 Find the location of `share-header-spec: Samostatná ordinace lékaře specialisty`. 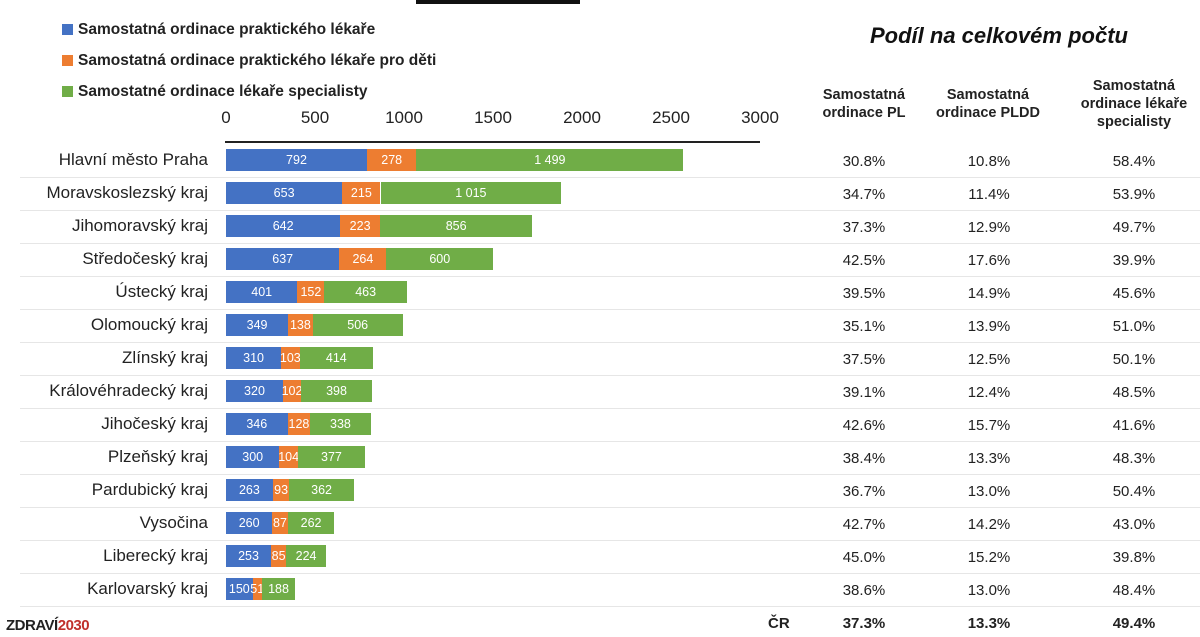

share-header-spec: Samostatná ordinace lékaře specialisty is located at coordinates (1134, 104).